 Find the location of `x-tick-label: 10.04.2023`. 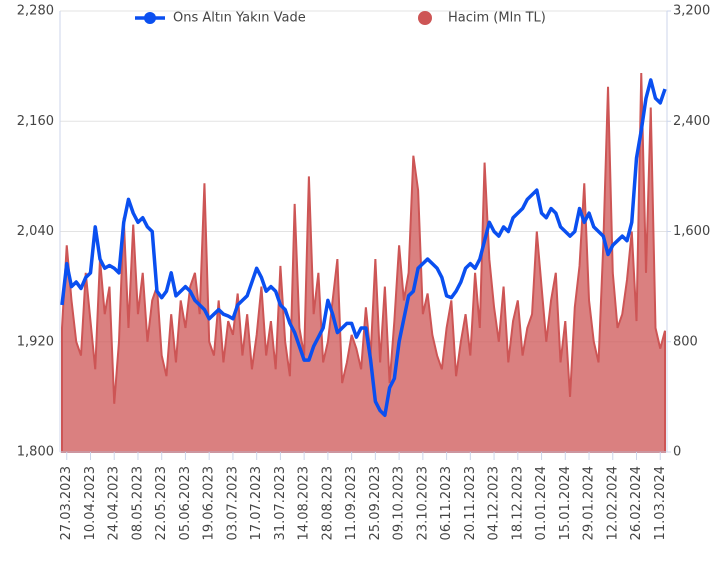

x-tick-label: 10.04.2023 is located at coordinates (90, 503).